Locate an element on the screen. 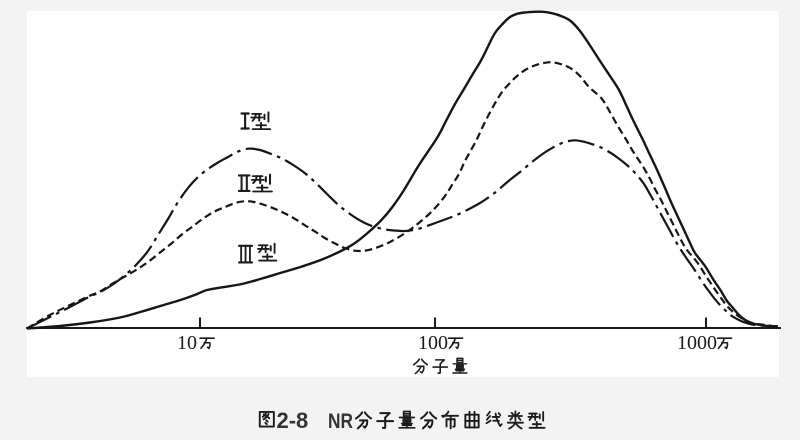 This screenshot has width=800, height=440. svg-text: 1000 is located at coordinates (697, 343).